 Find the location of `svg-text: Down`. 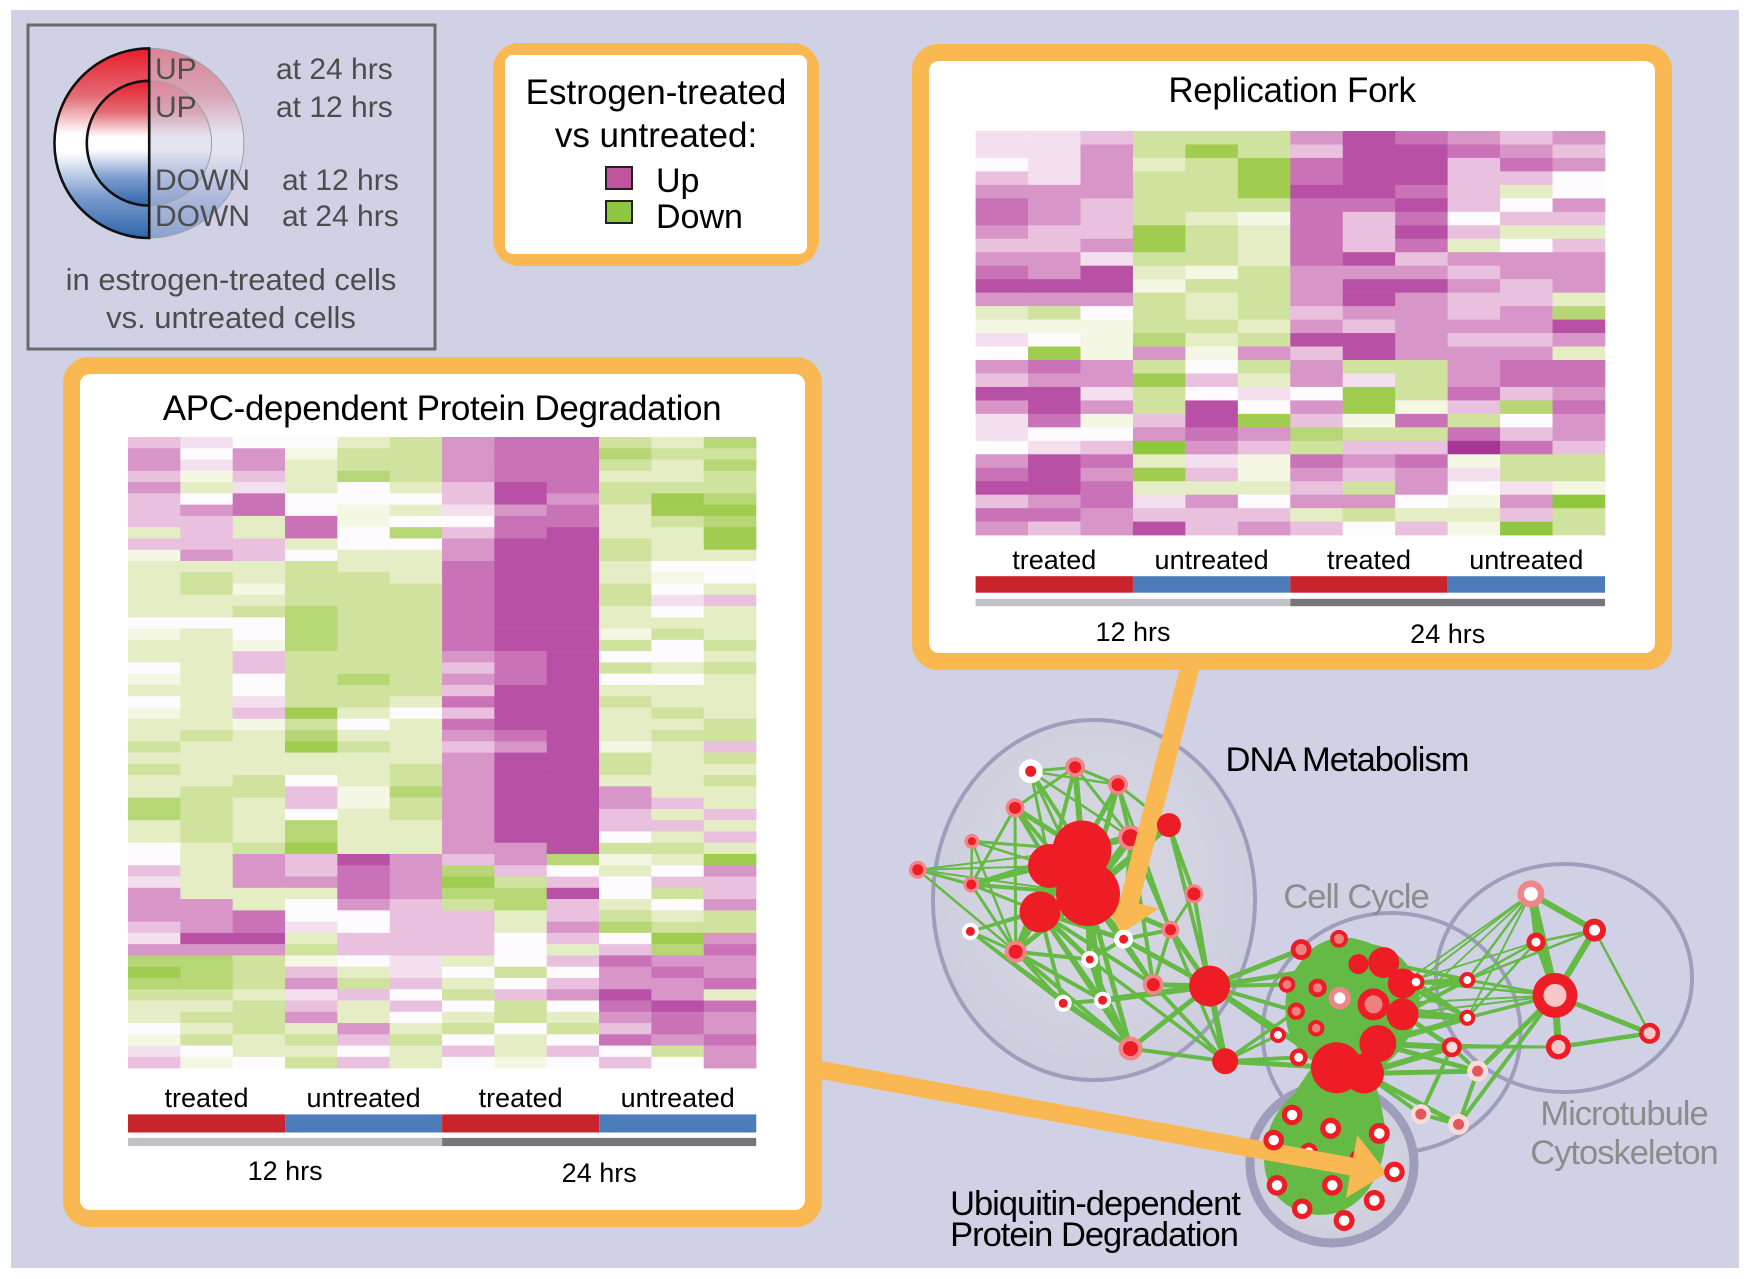

svg-text: Down is located at coordinates (699, 217).